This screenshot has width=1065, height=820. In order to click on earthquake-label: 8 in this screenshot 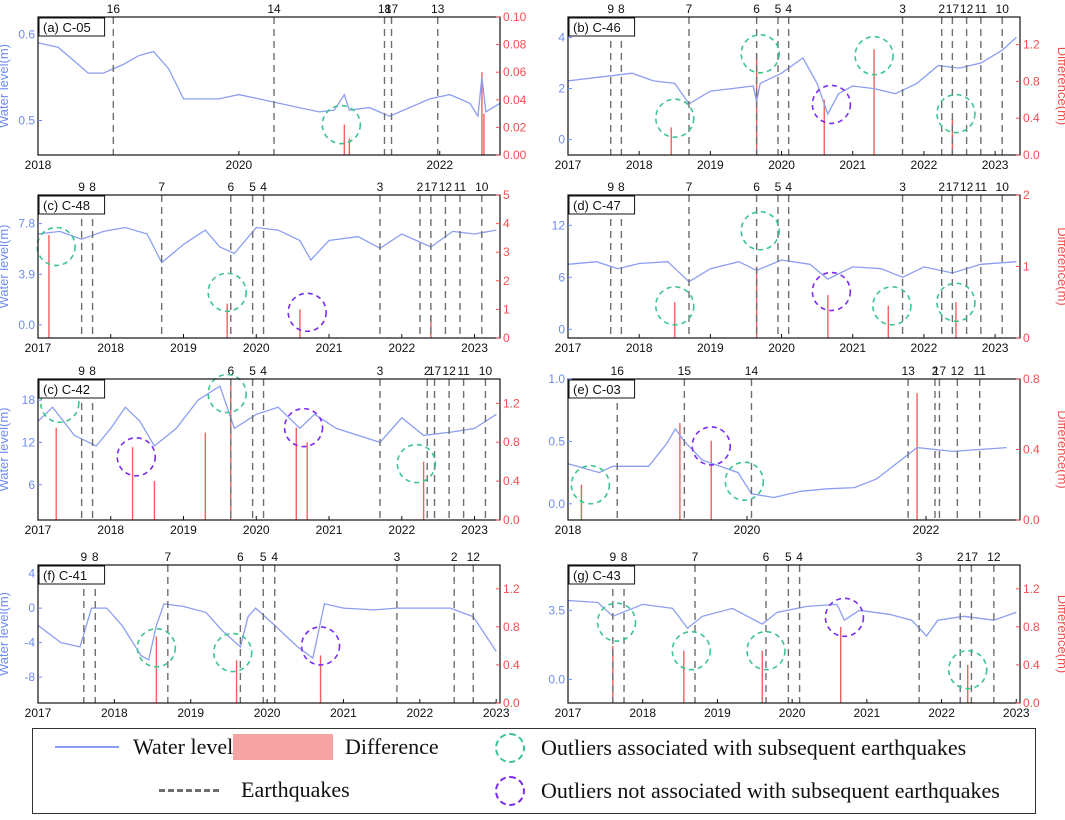, I will do `click(95, 557)`.